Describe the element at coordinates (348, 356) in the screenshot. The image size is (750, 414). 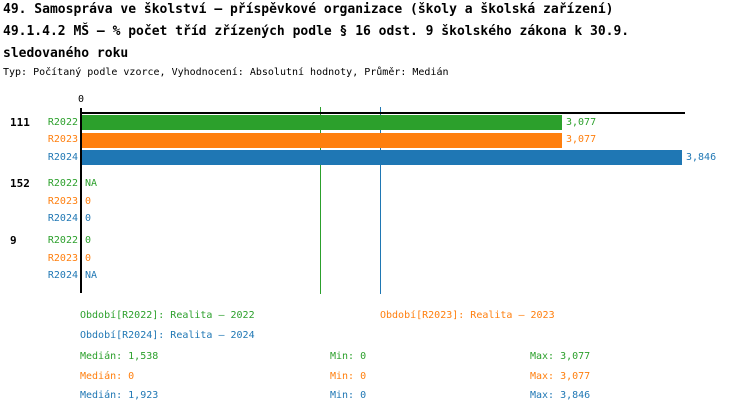
I see `stat-min-r2022: Min: 0` at that location.